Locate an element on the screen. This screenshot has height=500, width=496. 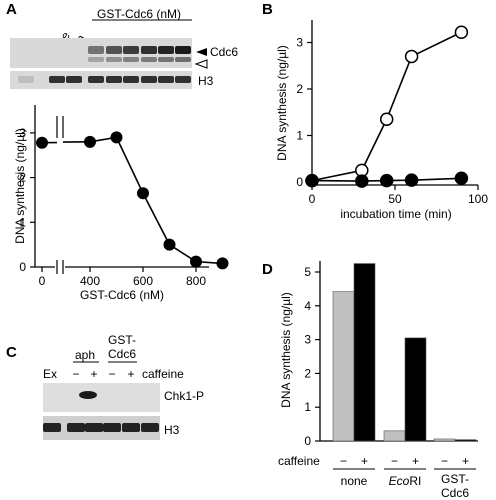
chart-a-ytick-label: 2 is located at coordinates (22, 178).